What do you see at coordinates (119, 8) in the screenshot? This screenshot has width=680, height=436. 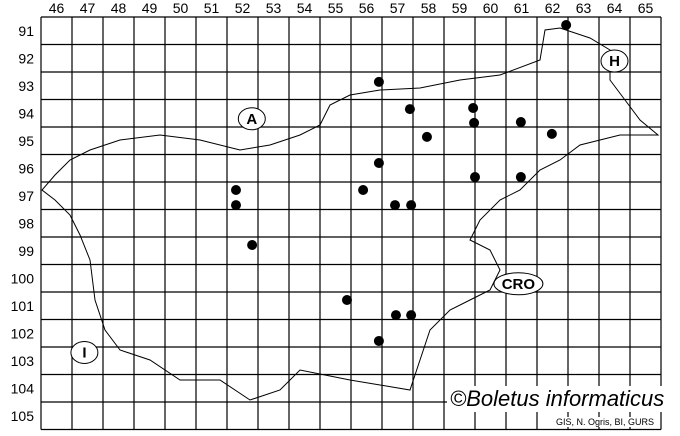 I see `column-label: 48` at bounding box center [119, 8].